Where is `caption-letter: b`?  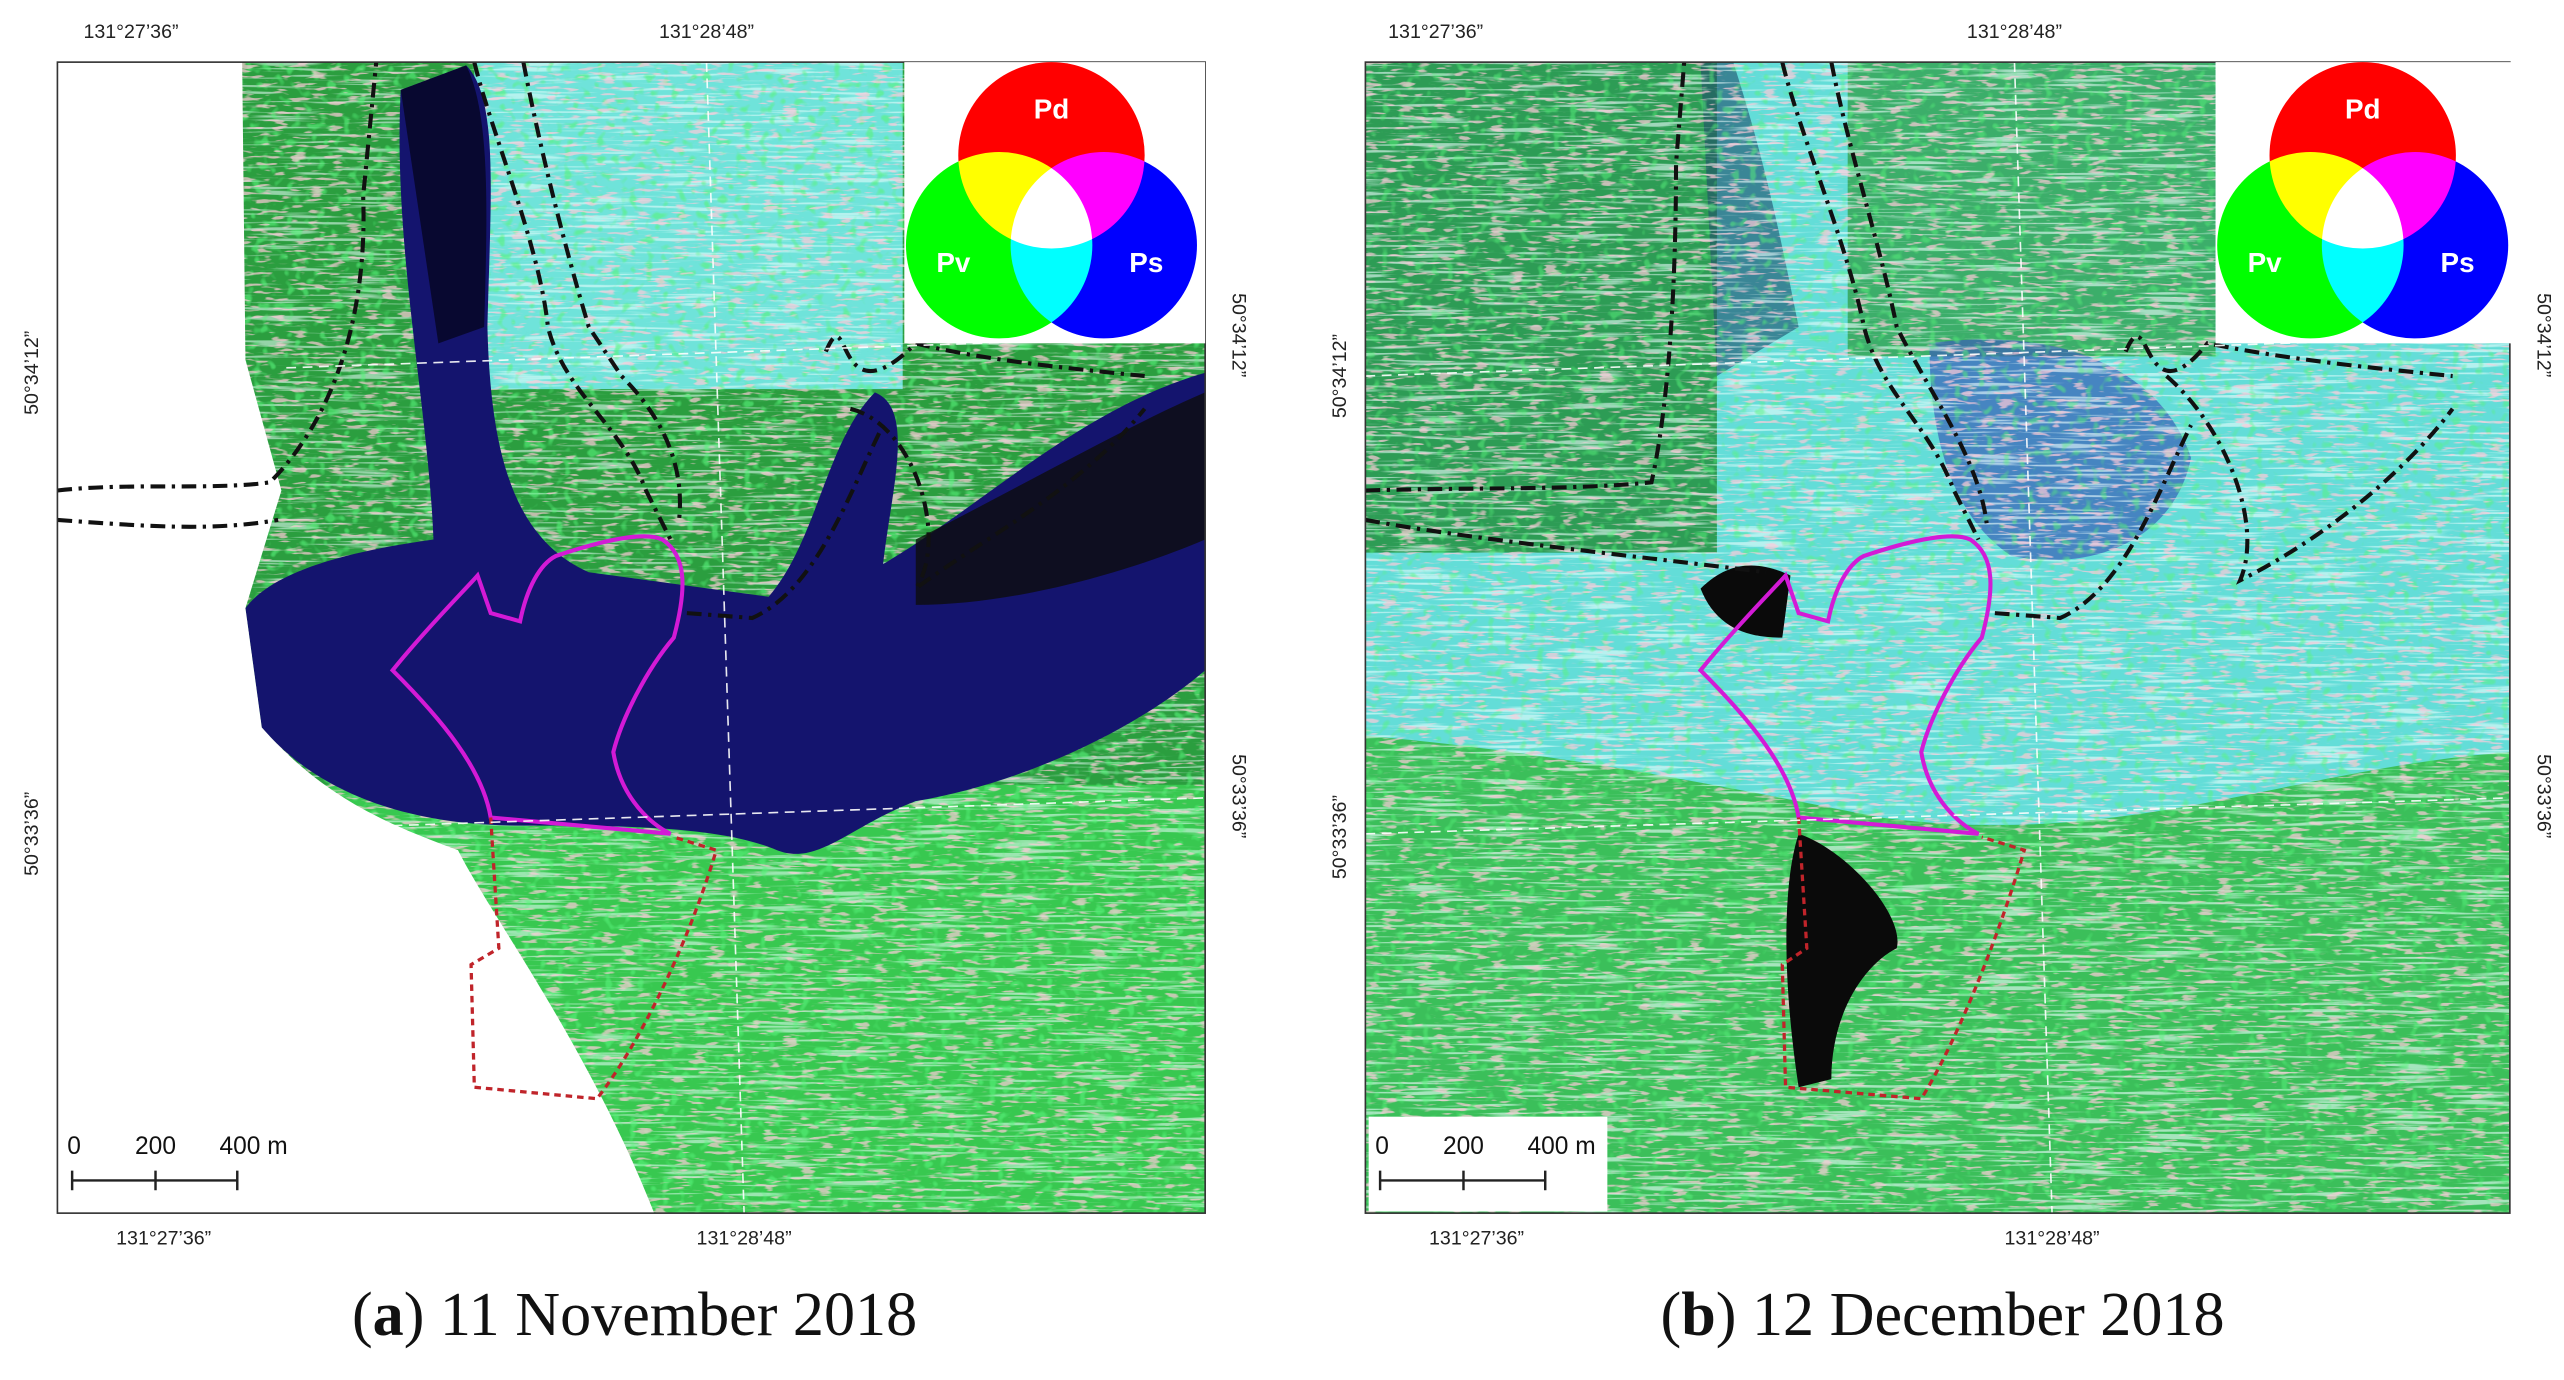 caption-letter: b is located at coordinates (1698, 1315).